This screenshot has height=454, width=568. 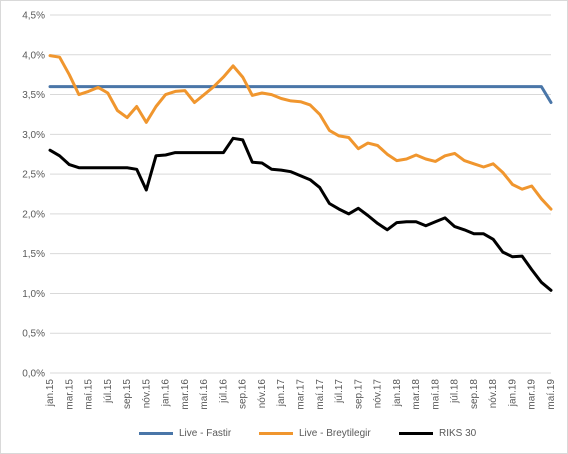 What do you see at coordinates (146, 394) in the screenshot?
I see `x-tick-label: nóv.15` at bounding box center [146, 394].